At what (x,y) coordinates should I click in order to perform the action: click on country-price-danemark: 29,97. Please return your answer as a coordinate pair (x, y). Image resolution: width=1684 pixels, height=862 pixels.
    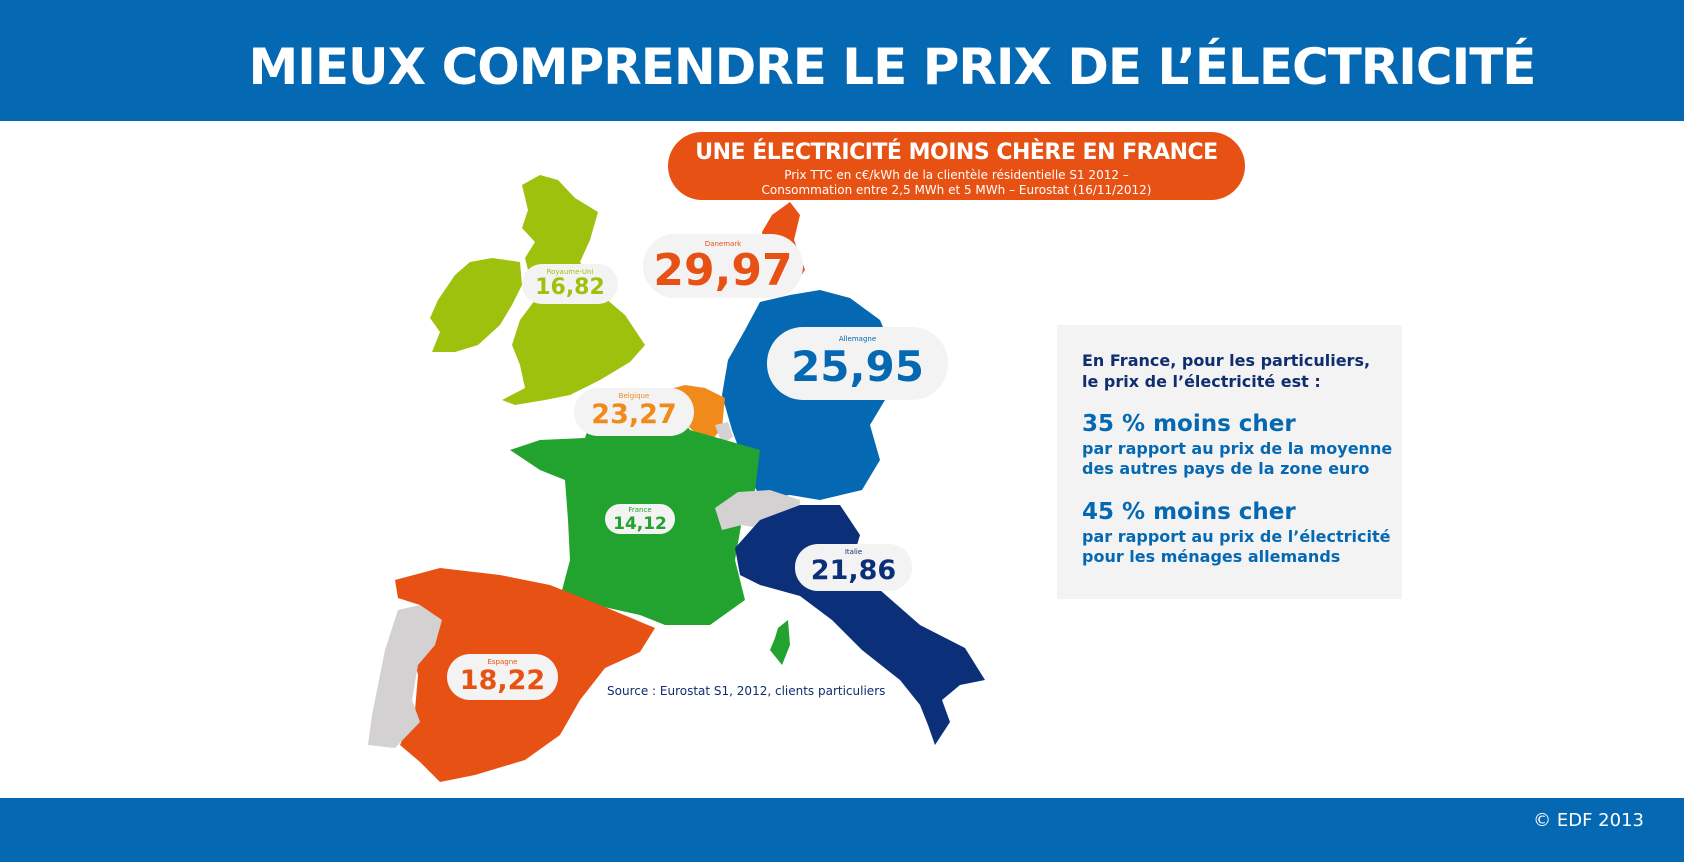
    Looking at the image, I should click on (723, 270).